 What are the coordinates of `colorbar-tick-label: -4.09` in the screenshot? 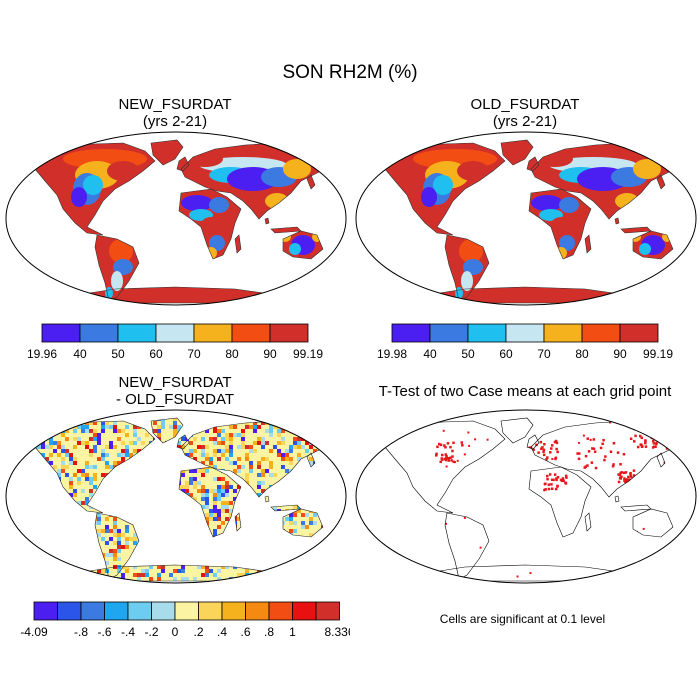 It's located at (34, 632).